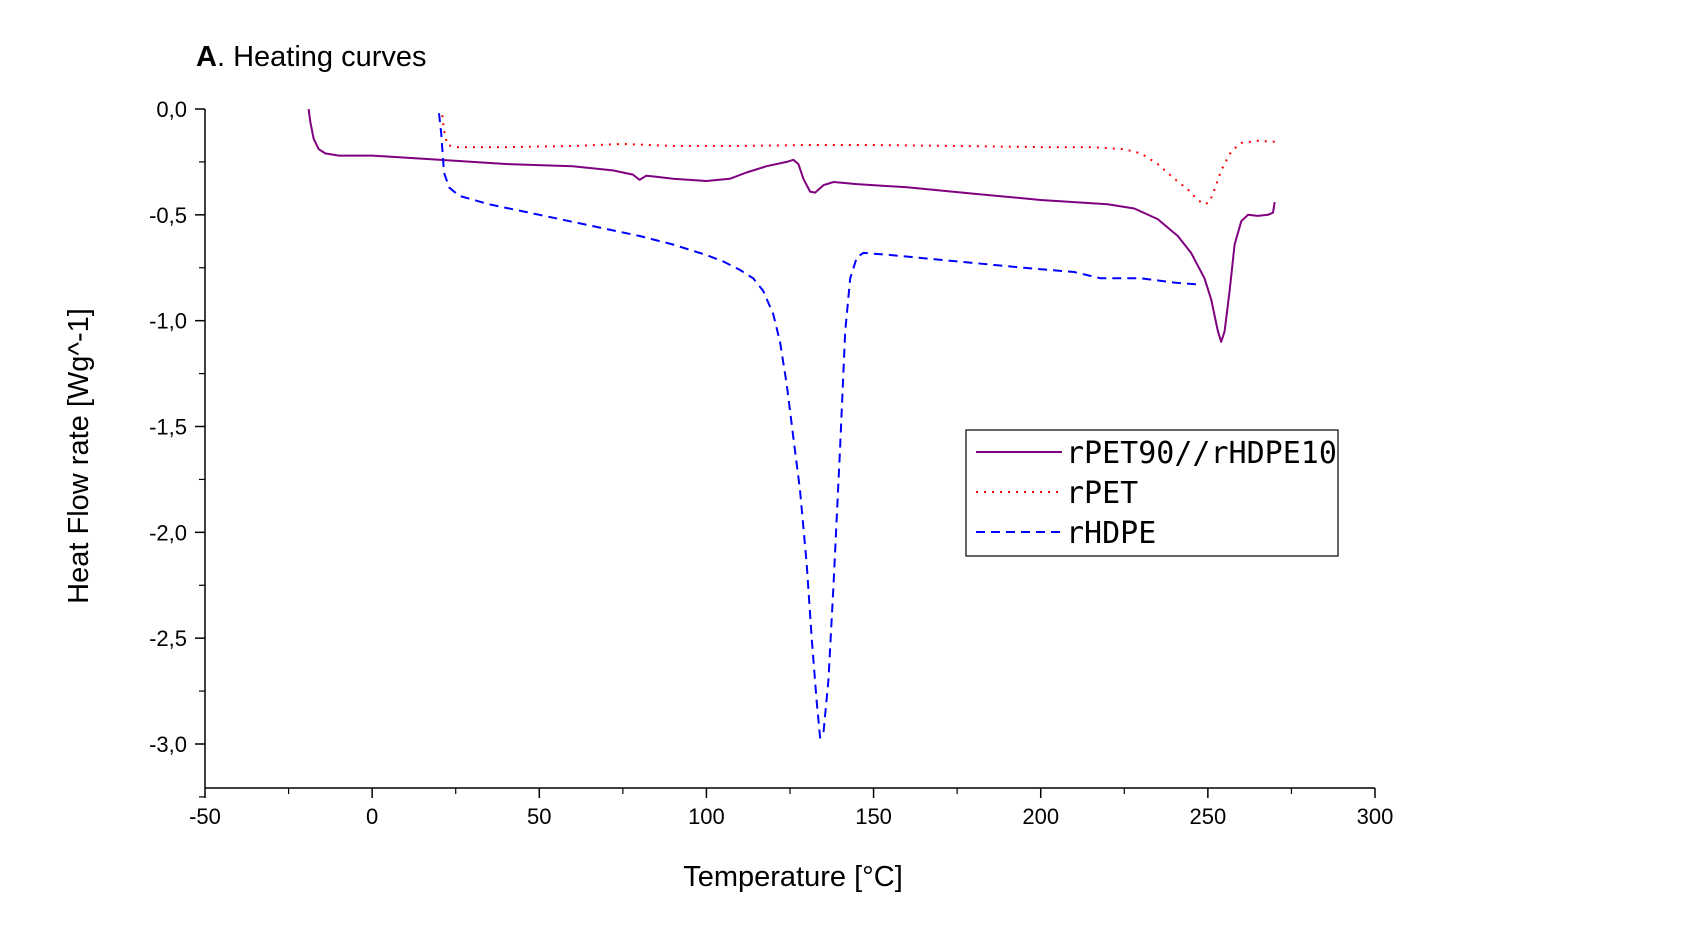 This screenshot has height=939, width=1695. Describe the element at coordinates (171, 109) in the screenshot. I see `y-tick-label: 0,0` at that location.